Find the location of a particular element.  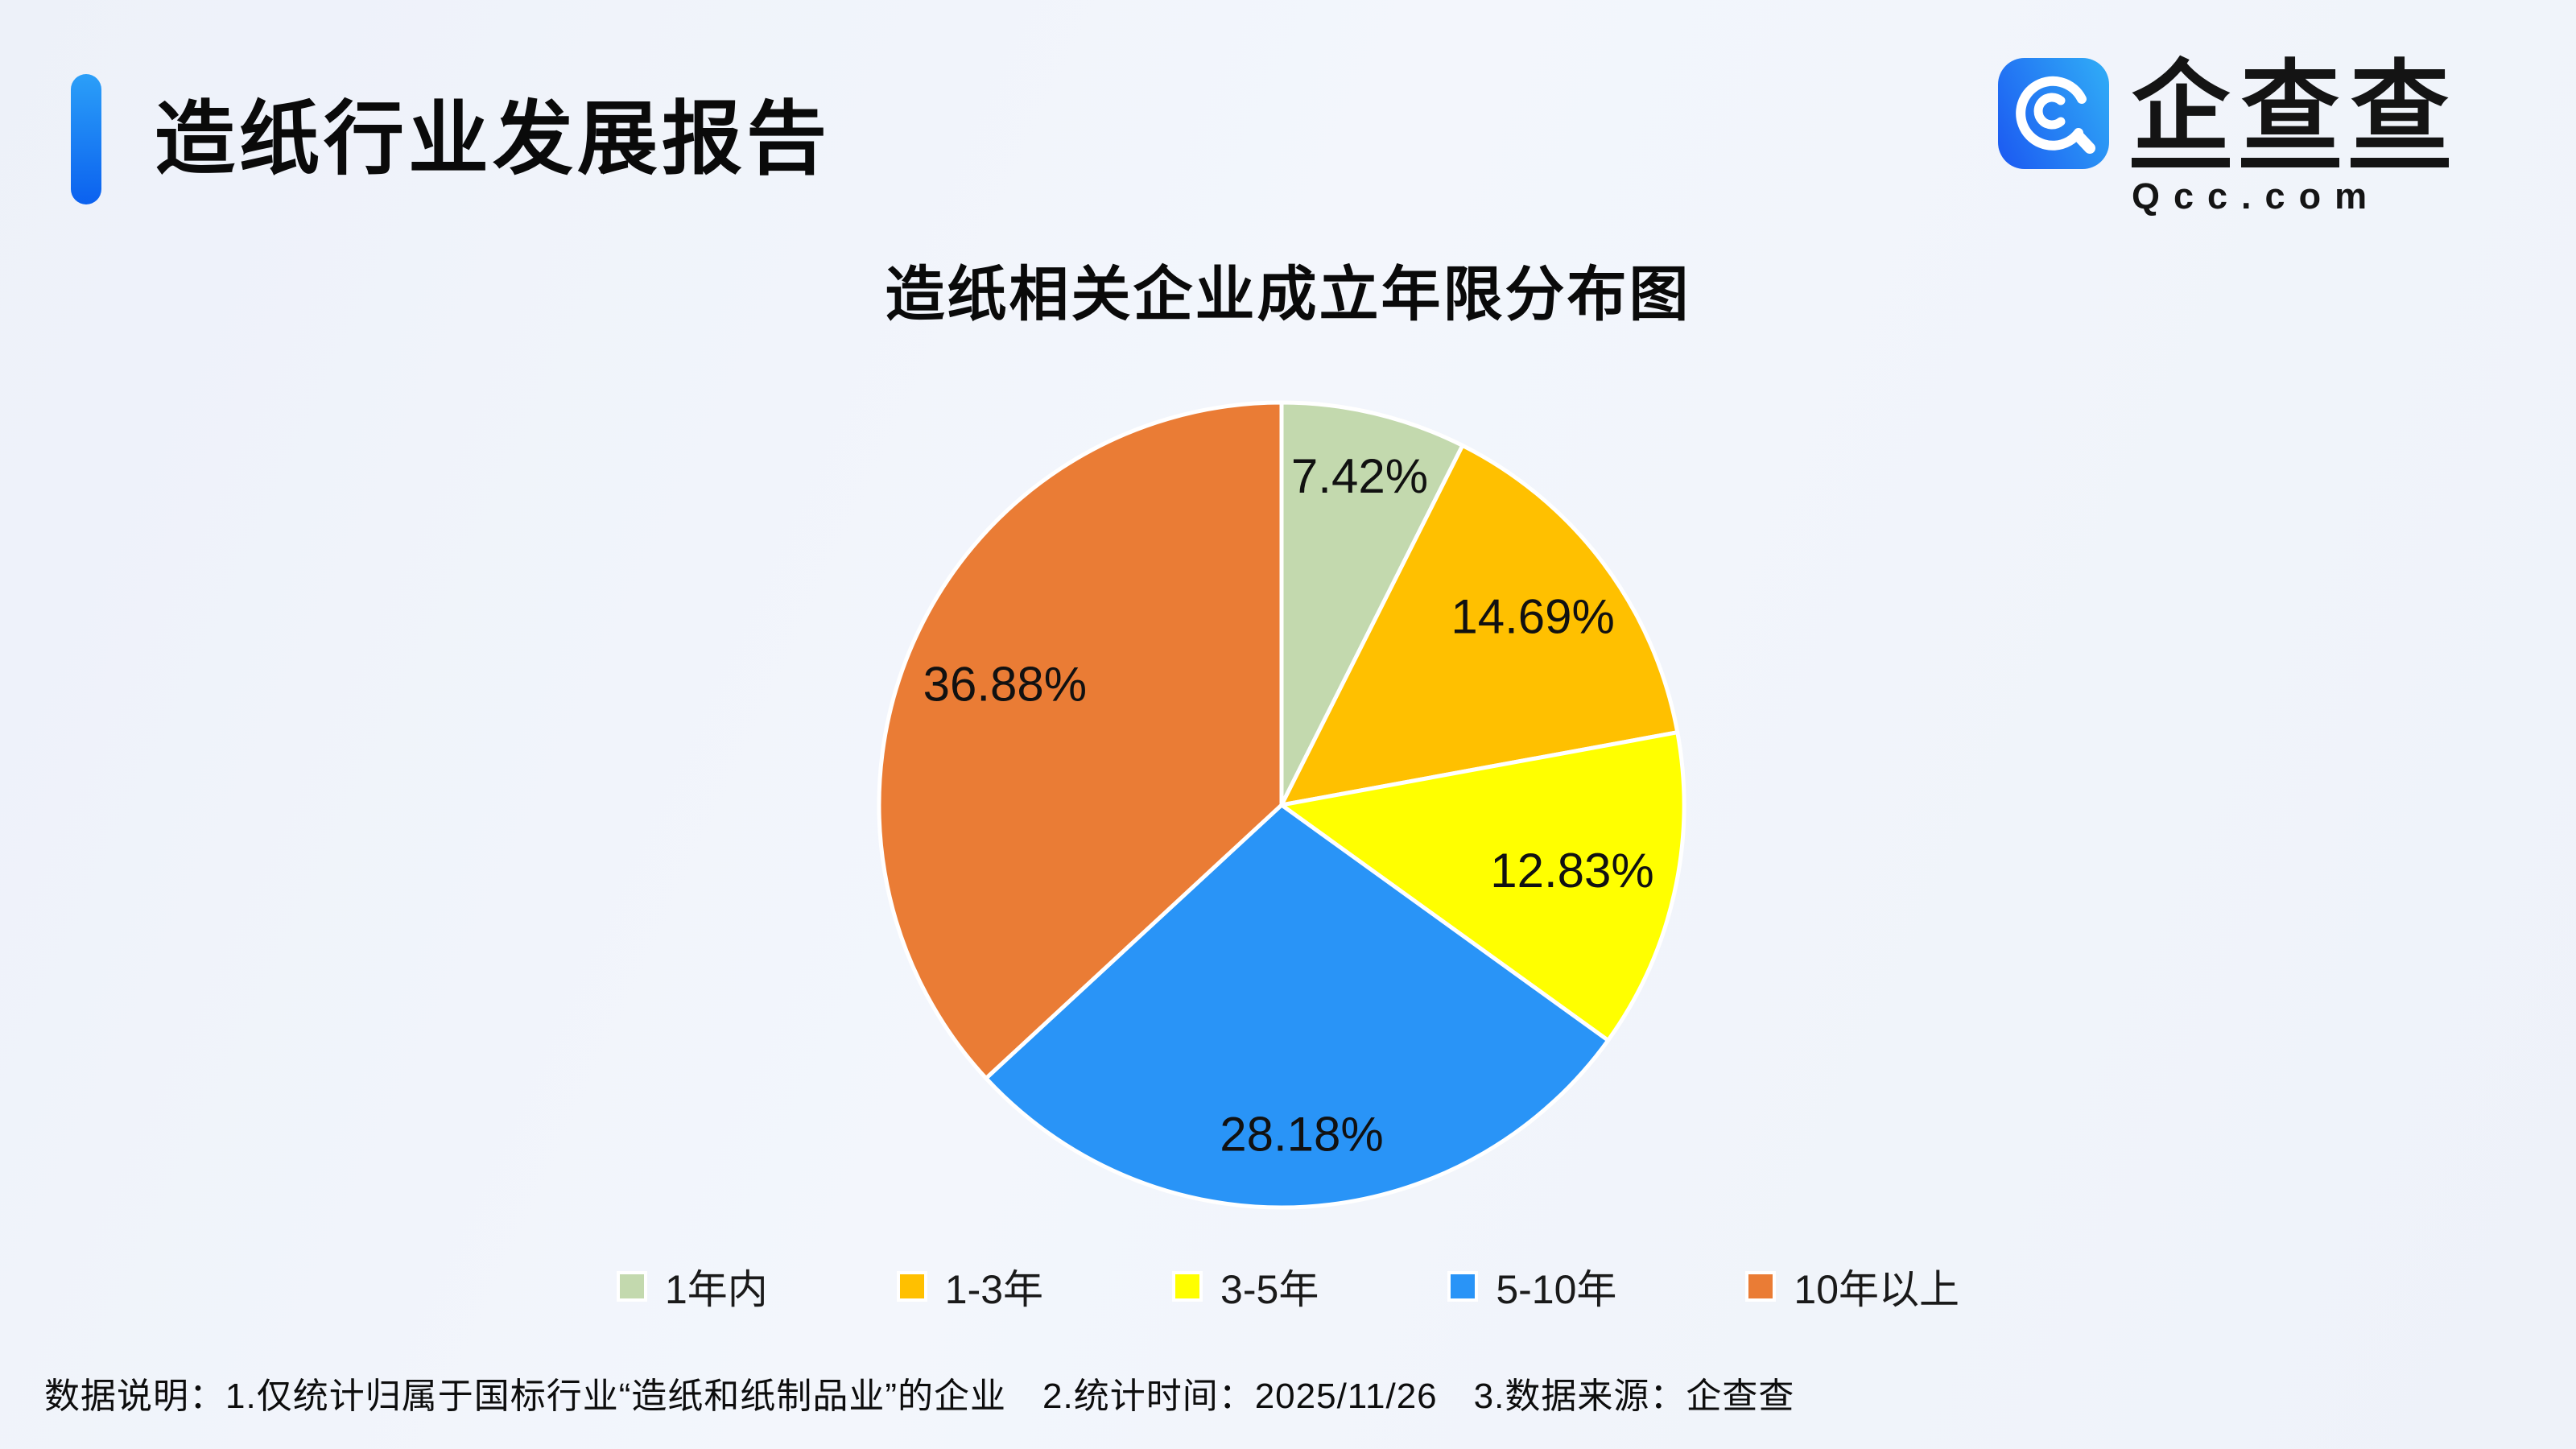

legend-item-3-5年: 3-5年 is located at coordinates (1245, 1286).